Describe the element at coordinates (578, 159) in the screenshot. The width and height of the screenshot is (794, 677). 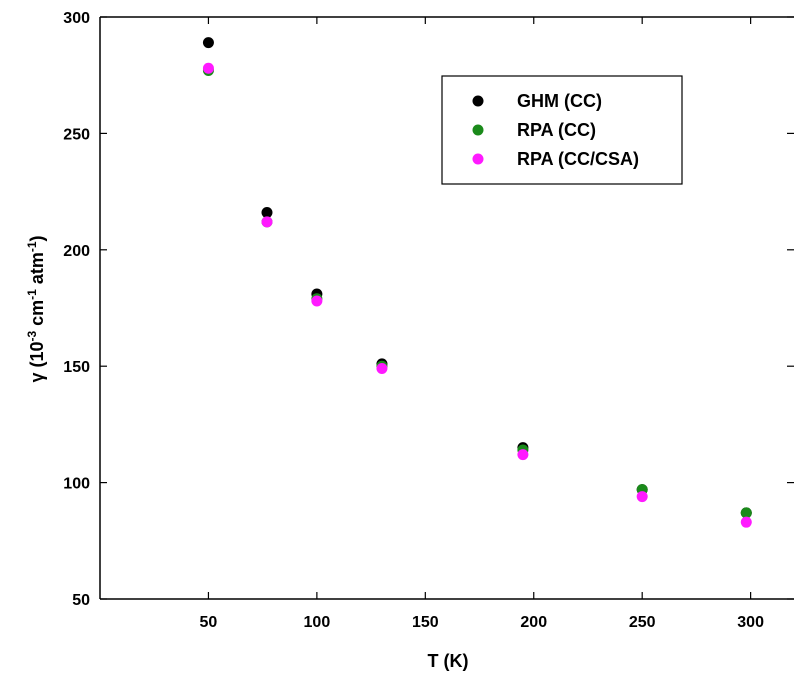
I see `legend-label-3: RPA (CC/CSA)` at that location.